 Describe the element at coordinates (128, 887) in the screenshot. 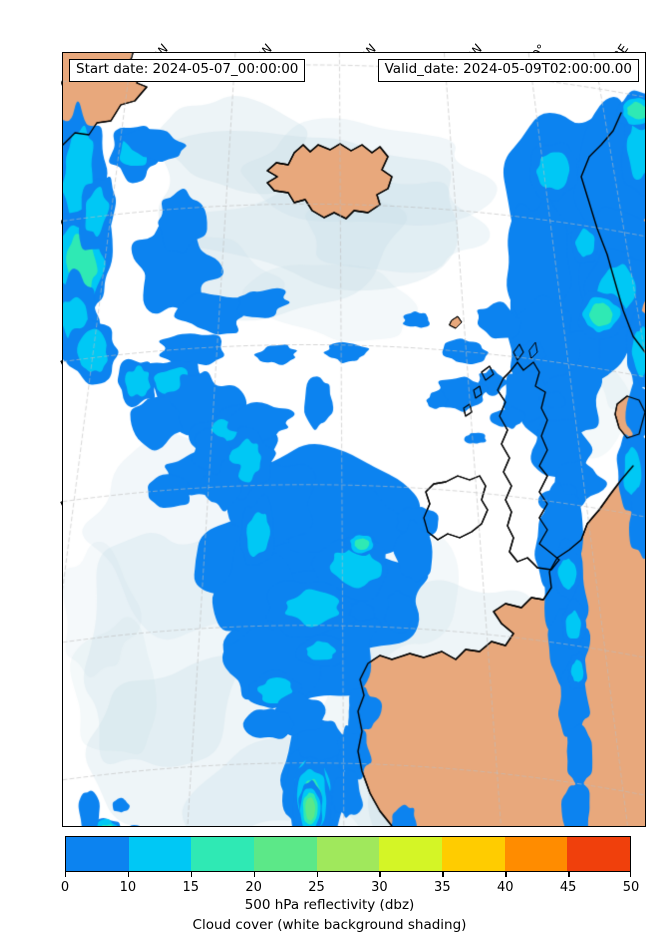

I see `colorbar-label-1: 10` at that location.